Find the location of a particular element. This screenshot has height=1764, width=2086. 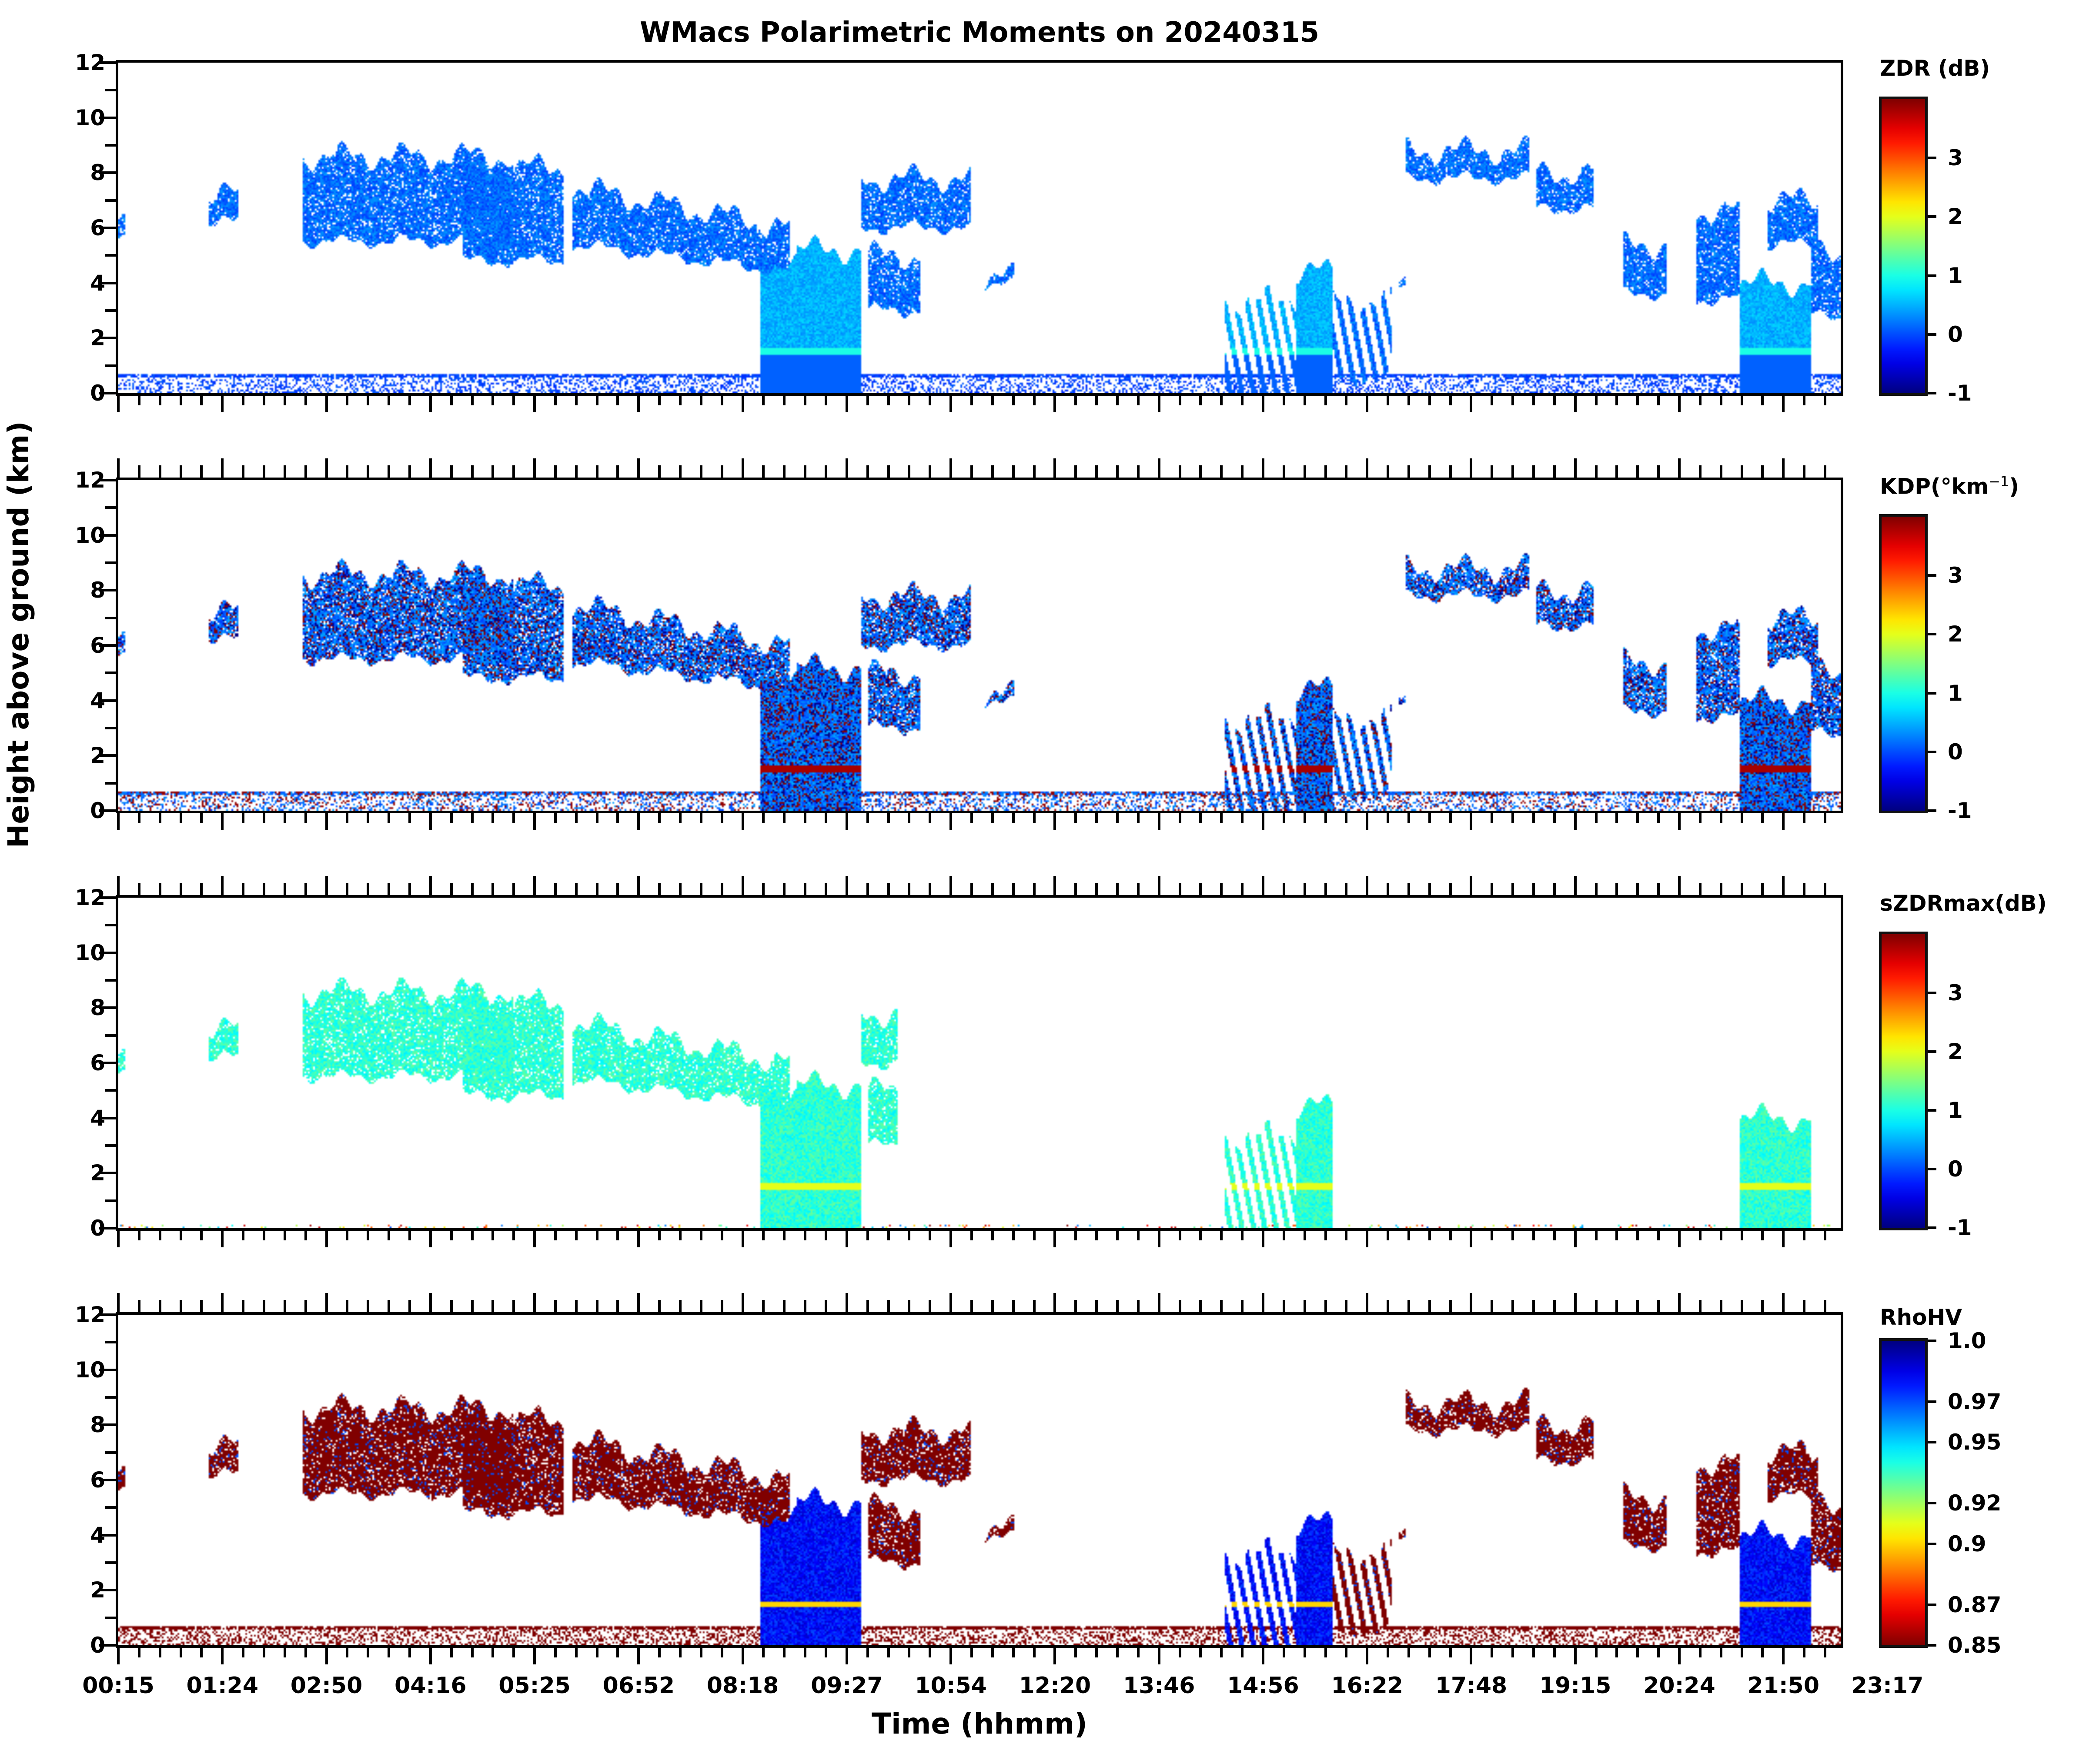

colorbar-tick-label: 2 is located at coordinates (1955, 217).